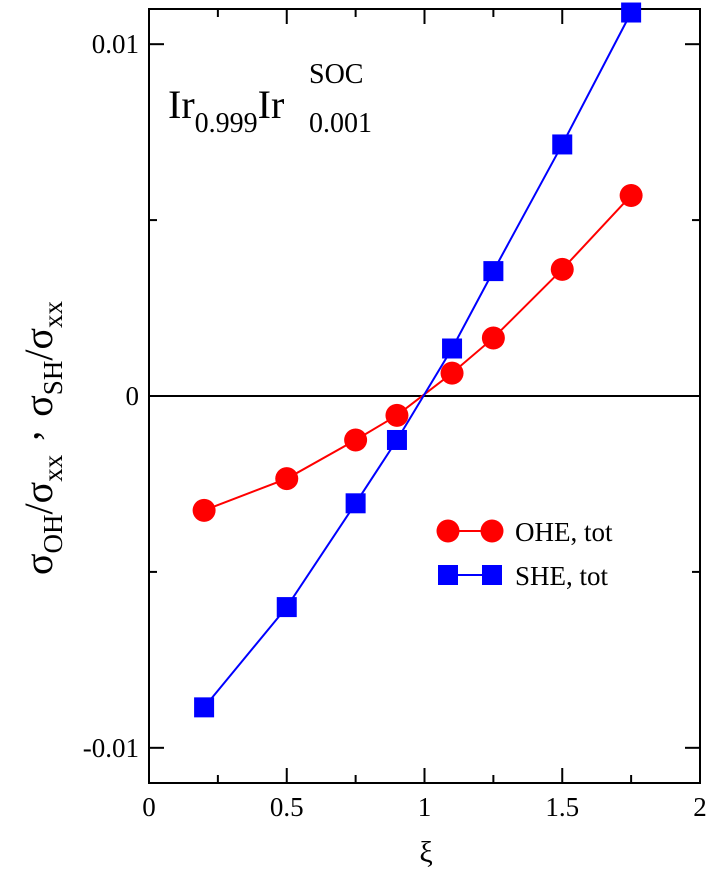 This screenshot has height=873, width=714. What do you see at coordinates (340, 123) in the screenshot?
I see `annotation-sub2: 0.001` at bounding box center [340, 123].